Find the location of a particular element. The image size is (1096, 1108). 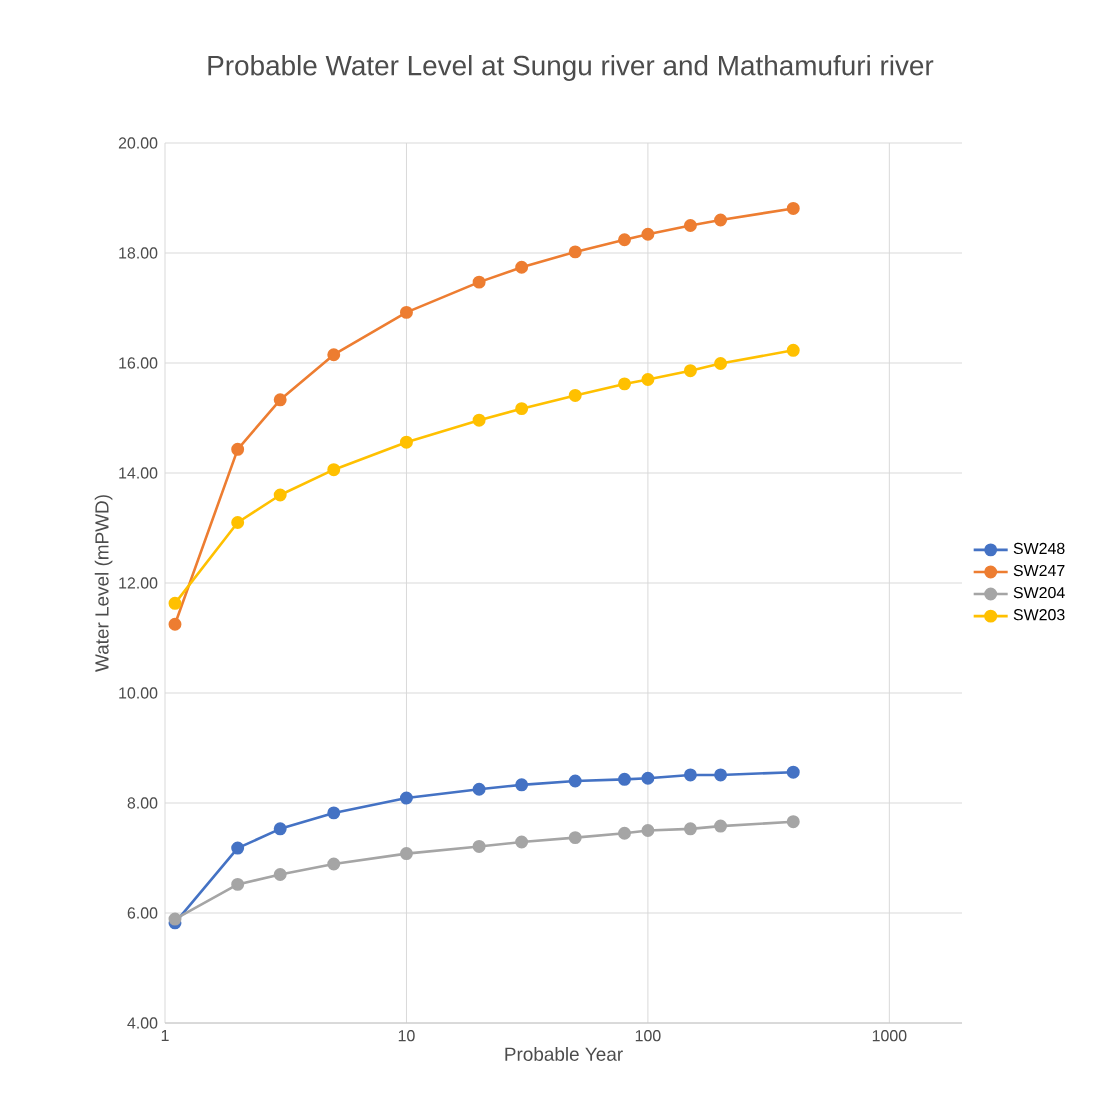

legend-label: SW204 is located at coordinates (1039, 592).